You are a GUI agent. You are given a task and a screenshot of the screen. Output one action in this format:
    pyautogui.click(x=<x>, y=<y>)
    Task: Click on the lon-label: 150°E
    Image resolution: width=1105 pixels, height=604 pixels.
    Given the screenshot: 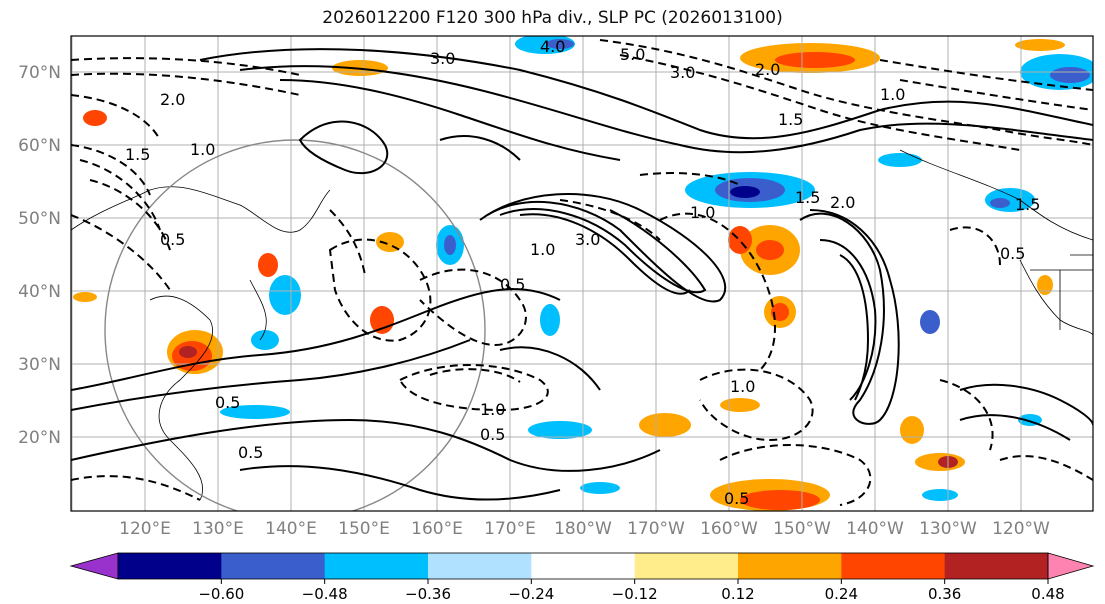 What is the action you would take?
    pyautogui.click(x=364, y=529)
    